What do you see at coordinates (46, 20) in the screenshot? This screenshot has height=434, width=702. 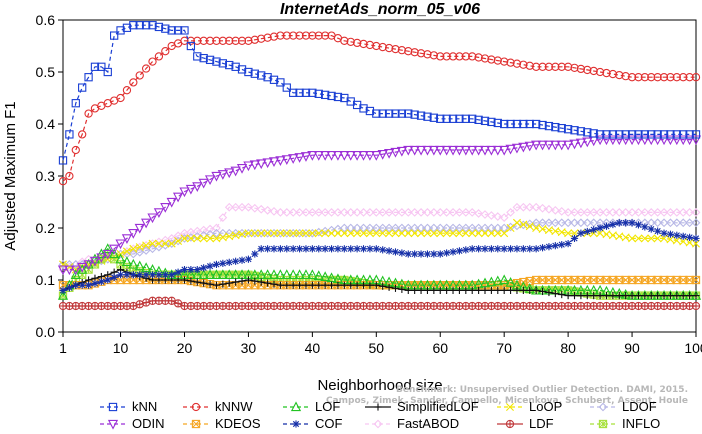 I see `y-tick-label: 0.6` at bounding box center [46, 20].